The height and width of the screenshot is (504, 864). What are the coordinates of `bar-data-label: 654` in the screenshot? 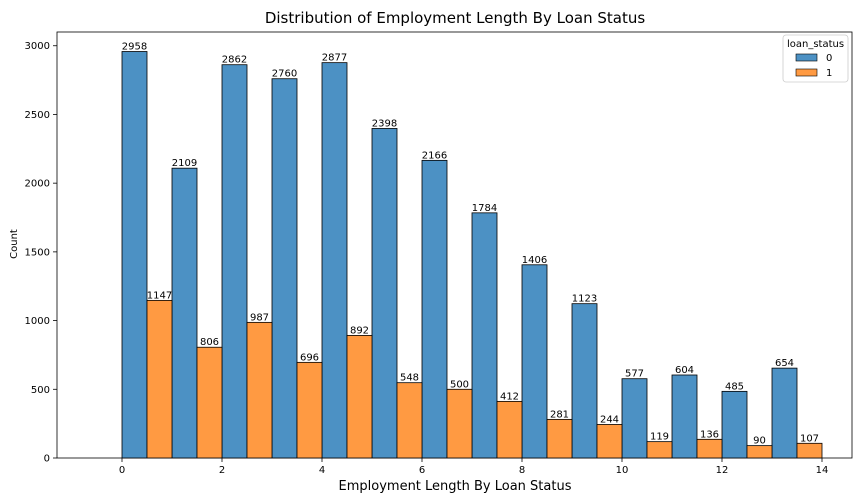 It's located at (784, 363).